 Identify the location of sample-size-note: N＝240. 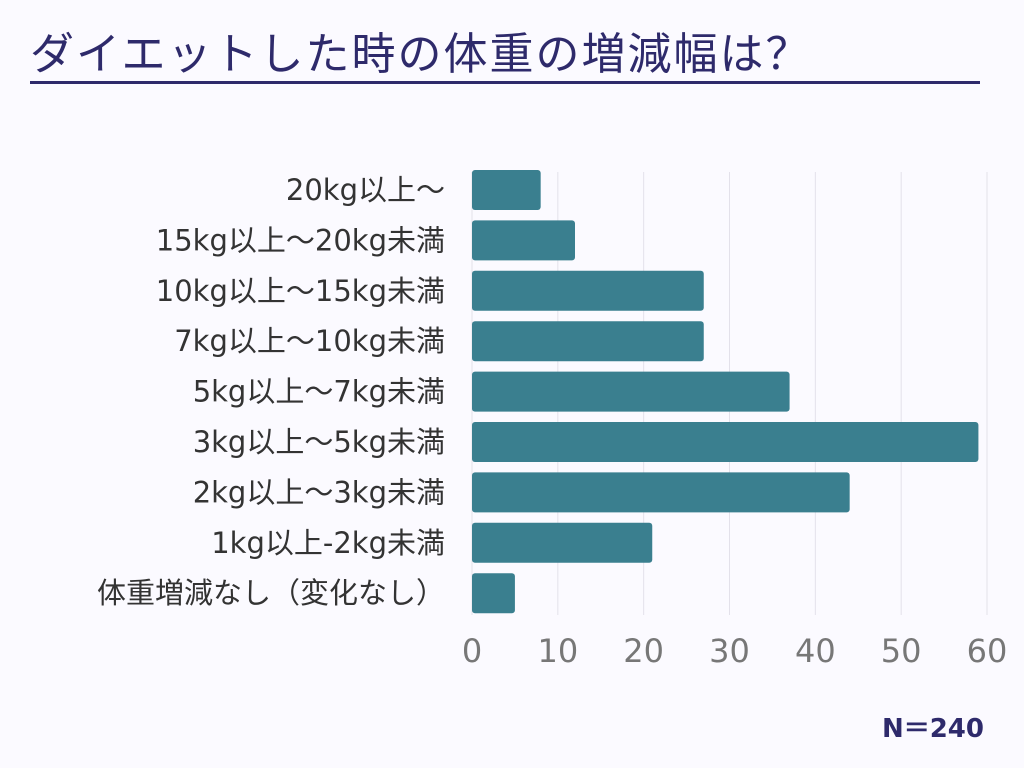
(932, 729).